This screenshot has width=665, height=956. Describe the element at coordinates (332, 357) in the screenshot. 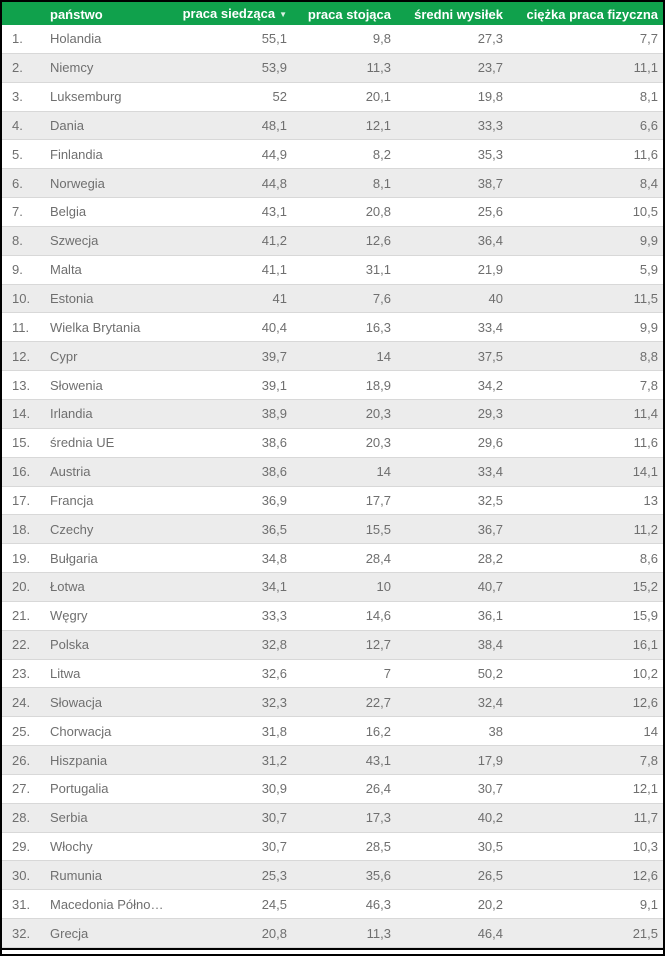

I see `table-row: 12. Cypr 39,7 14 37,5 8,8` at that location.